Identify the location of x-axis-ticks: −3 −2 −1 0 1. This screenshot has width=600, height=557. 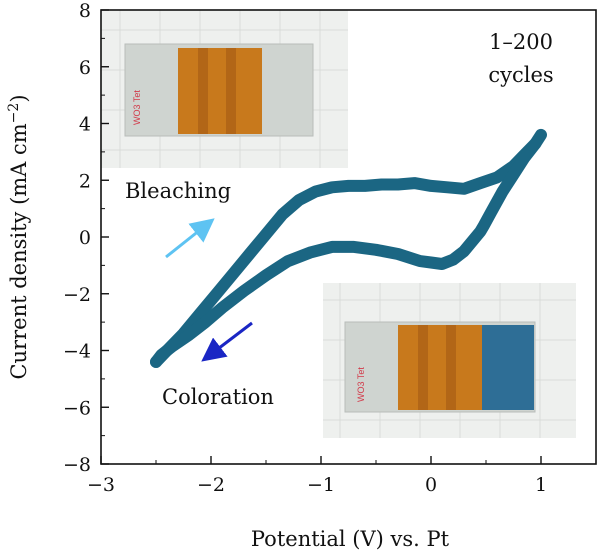
(317, 476).